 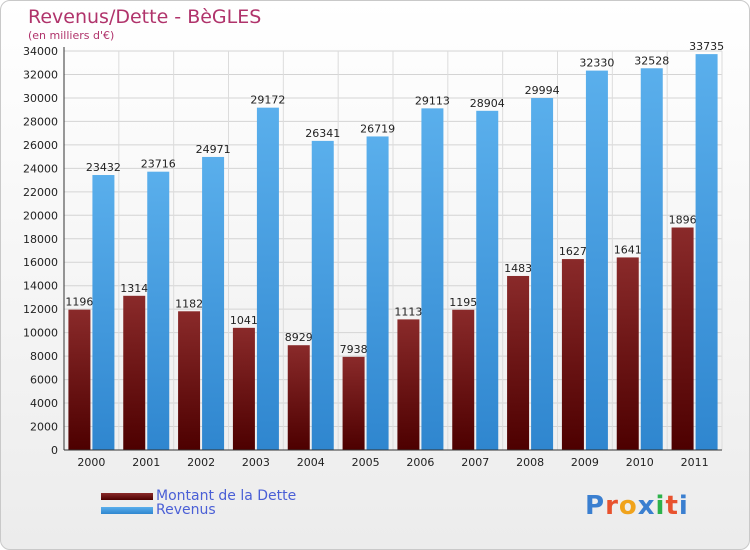 I want to click on y-tick-label: 22000, so click(x=40, y=192).